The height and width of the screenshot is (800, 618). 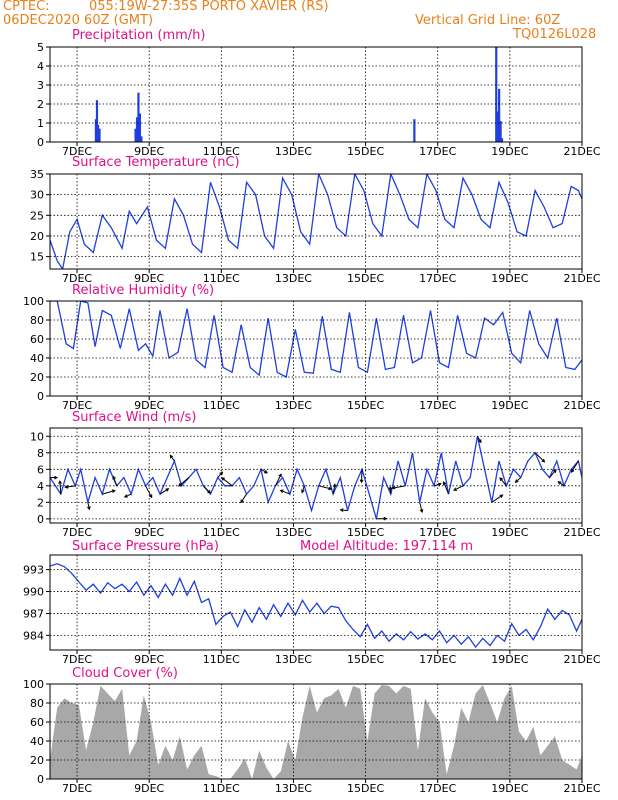 I want to click on header-model: TQ0126L028, so click(x=555, y=34).